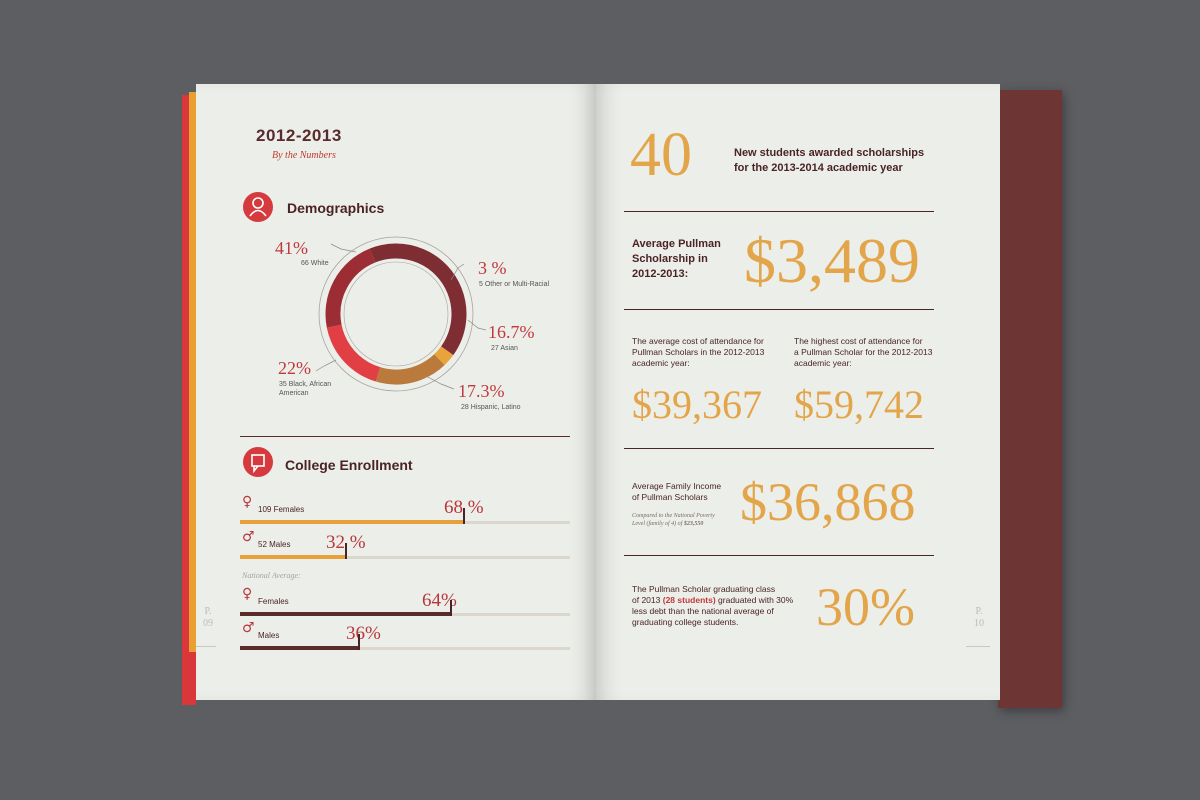 Image resolution: width=1200 pixels, height=800 pixels. Describe the element at coordinates (451, 608) in the screenshot. I see `national-female-tick` at that location.